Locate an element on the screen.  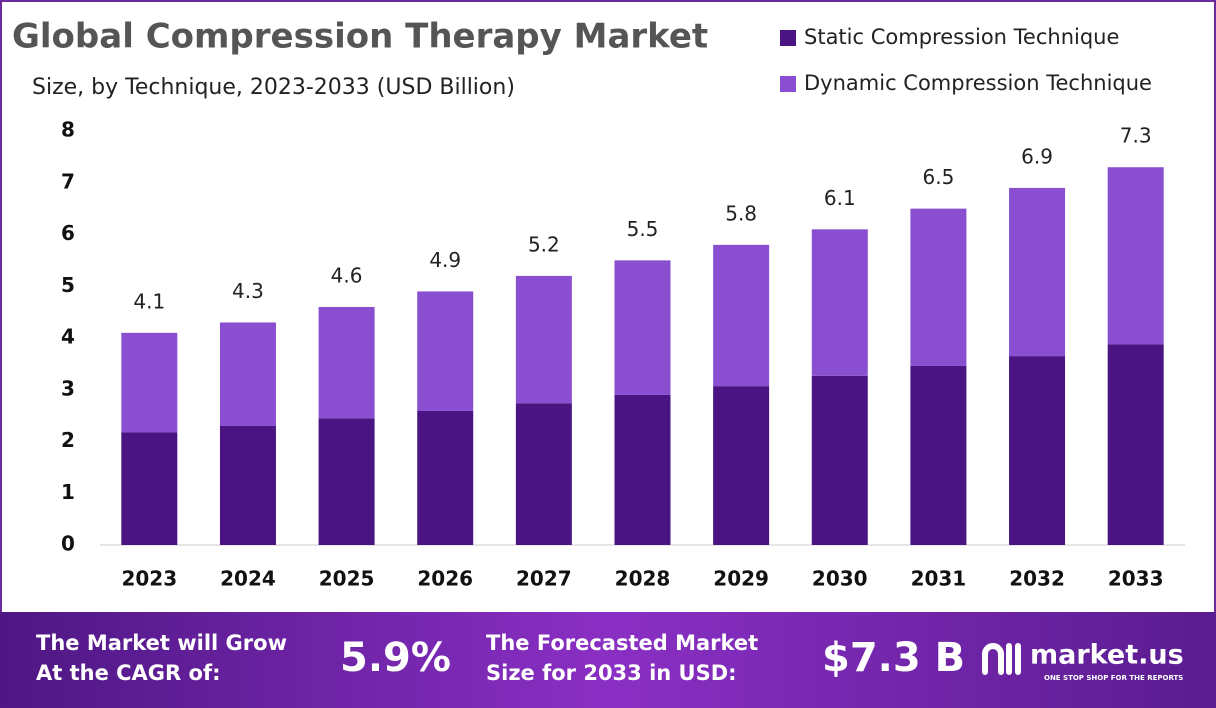
forecast-text: Size for 2033 in USD: is located at coordinates (611, 673).